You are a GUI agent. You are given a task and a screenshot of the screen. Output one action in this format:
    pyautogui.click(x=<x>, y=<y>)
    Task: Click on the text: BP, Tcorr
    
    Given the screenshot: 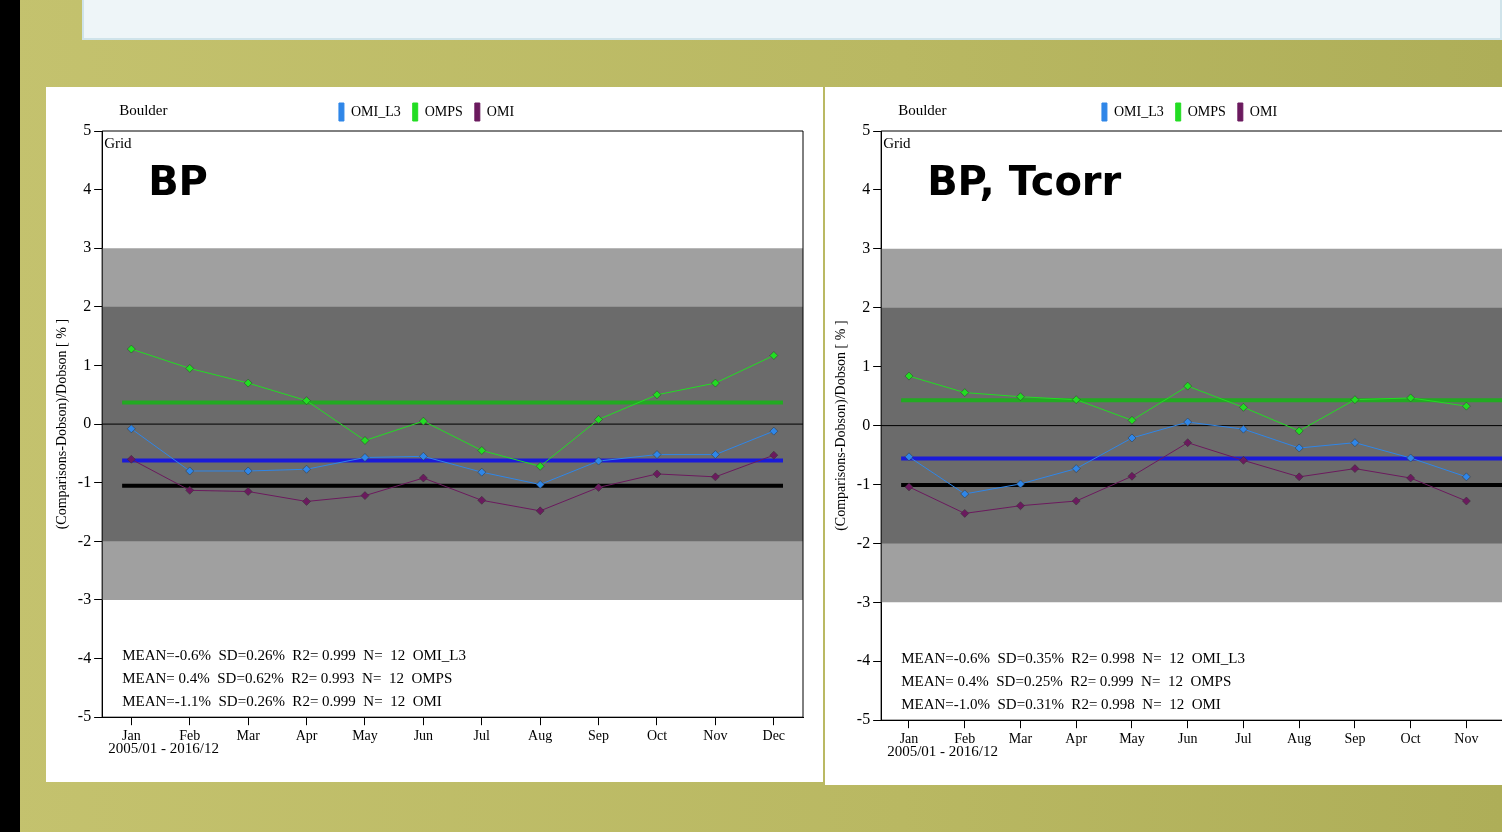 What is the action you would take?
    pyautogui.click(x=1024, y=181)
    